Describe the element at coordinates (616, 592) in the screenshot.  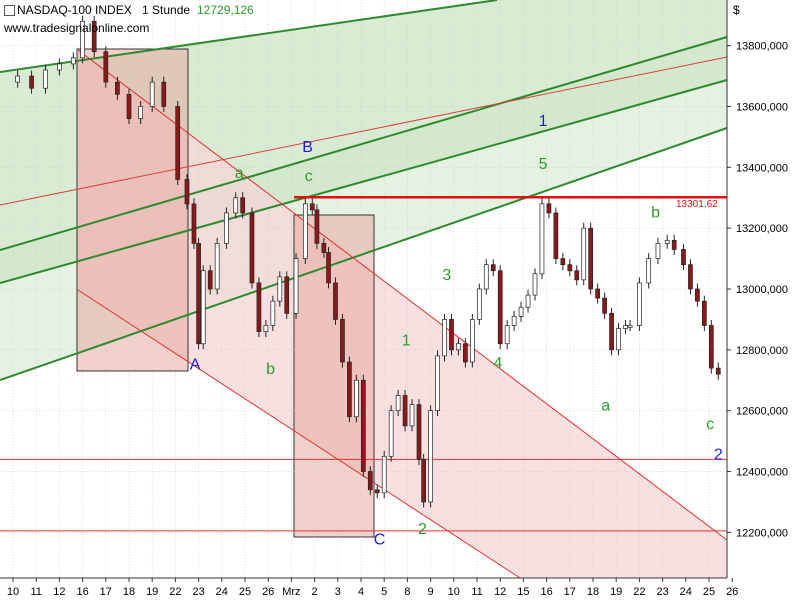
I see `x-tick-label: 19` at that location.